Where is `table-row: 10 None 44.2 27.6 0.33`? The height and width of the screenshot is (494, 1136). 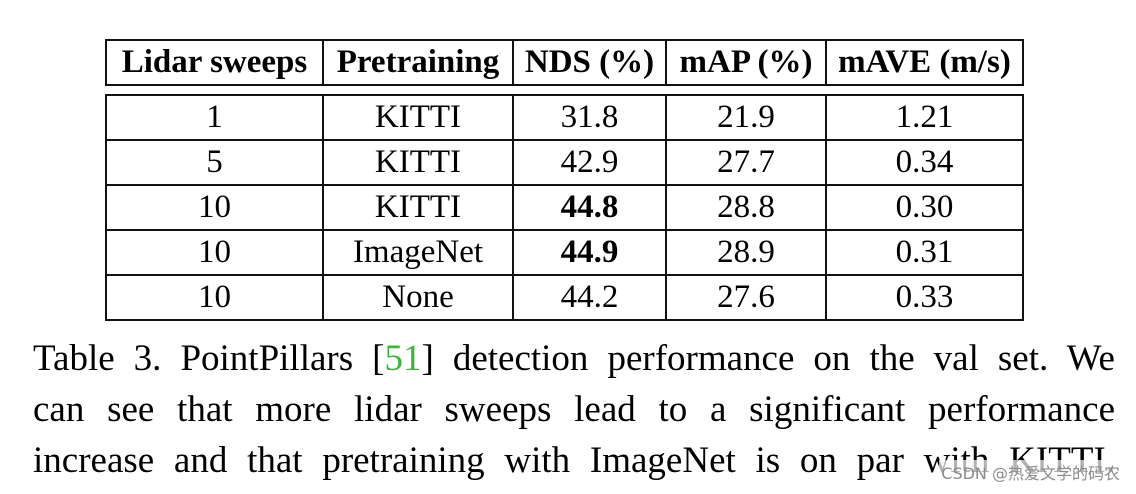 table-row: 10 None 44.2 27.6 0.33 is located at coordinates (564, 297).